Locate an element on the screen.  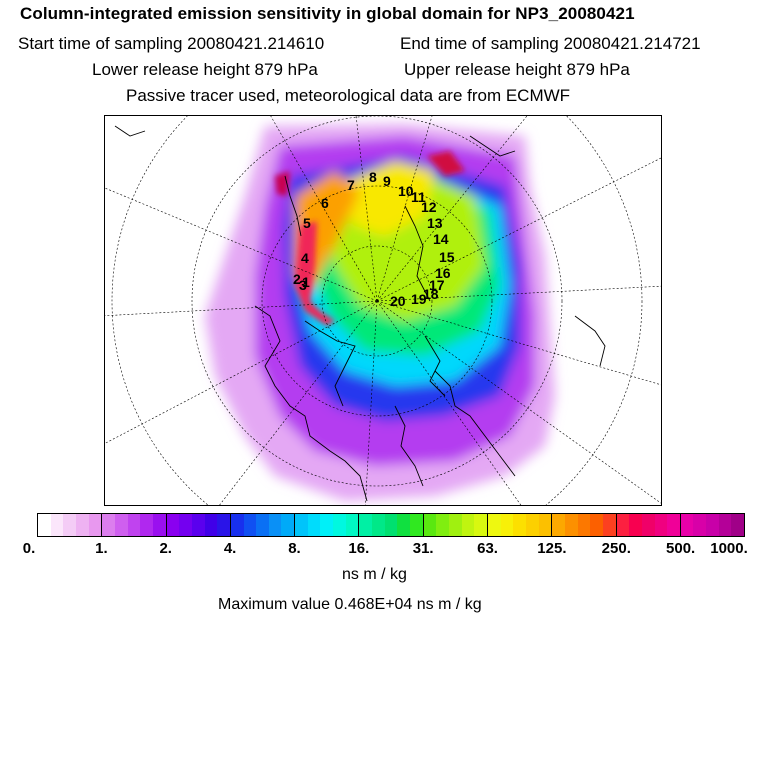
colorbar is located at coordinates (391, 525).